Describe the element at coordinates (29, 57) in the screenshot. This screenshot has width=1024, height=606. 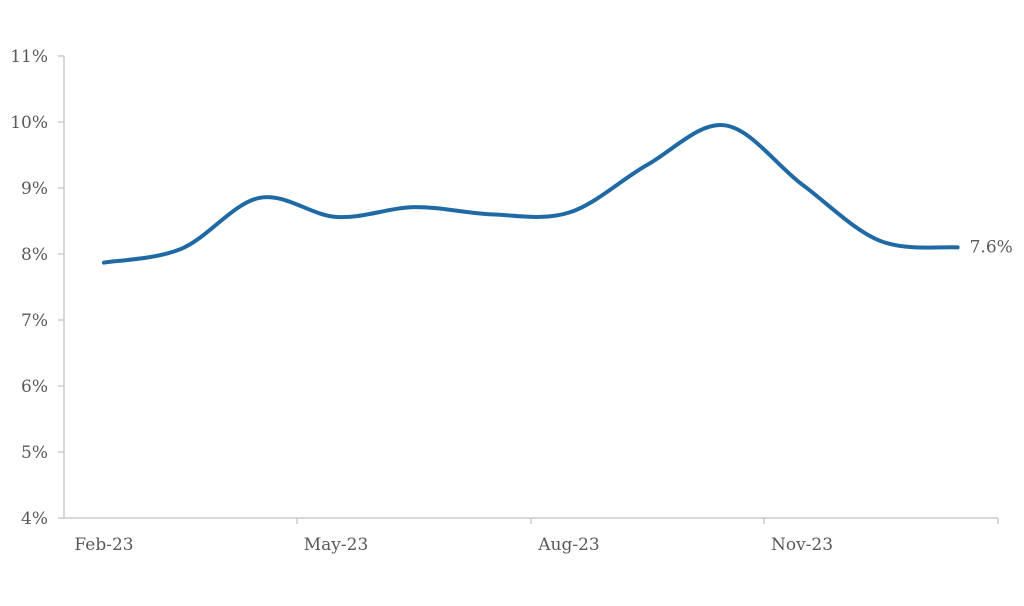
I see `y-tick-label: 11%` at that location.